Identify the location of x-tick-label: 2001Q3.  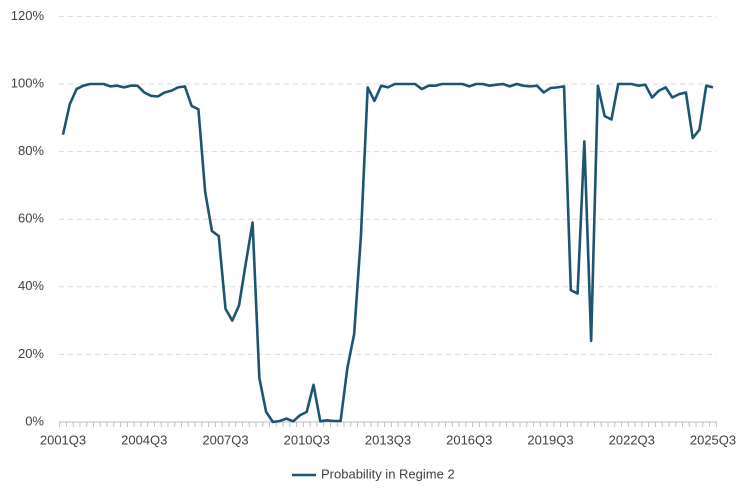
(63, 439).